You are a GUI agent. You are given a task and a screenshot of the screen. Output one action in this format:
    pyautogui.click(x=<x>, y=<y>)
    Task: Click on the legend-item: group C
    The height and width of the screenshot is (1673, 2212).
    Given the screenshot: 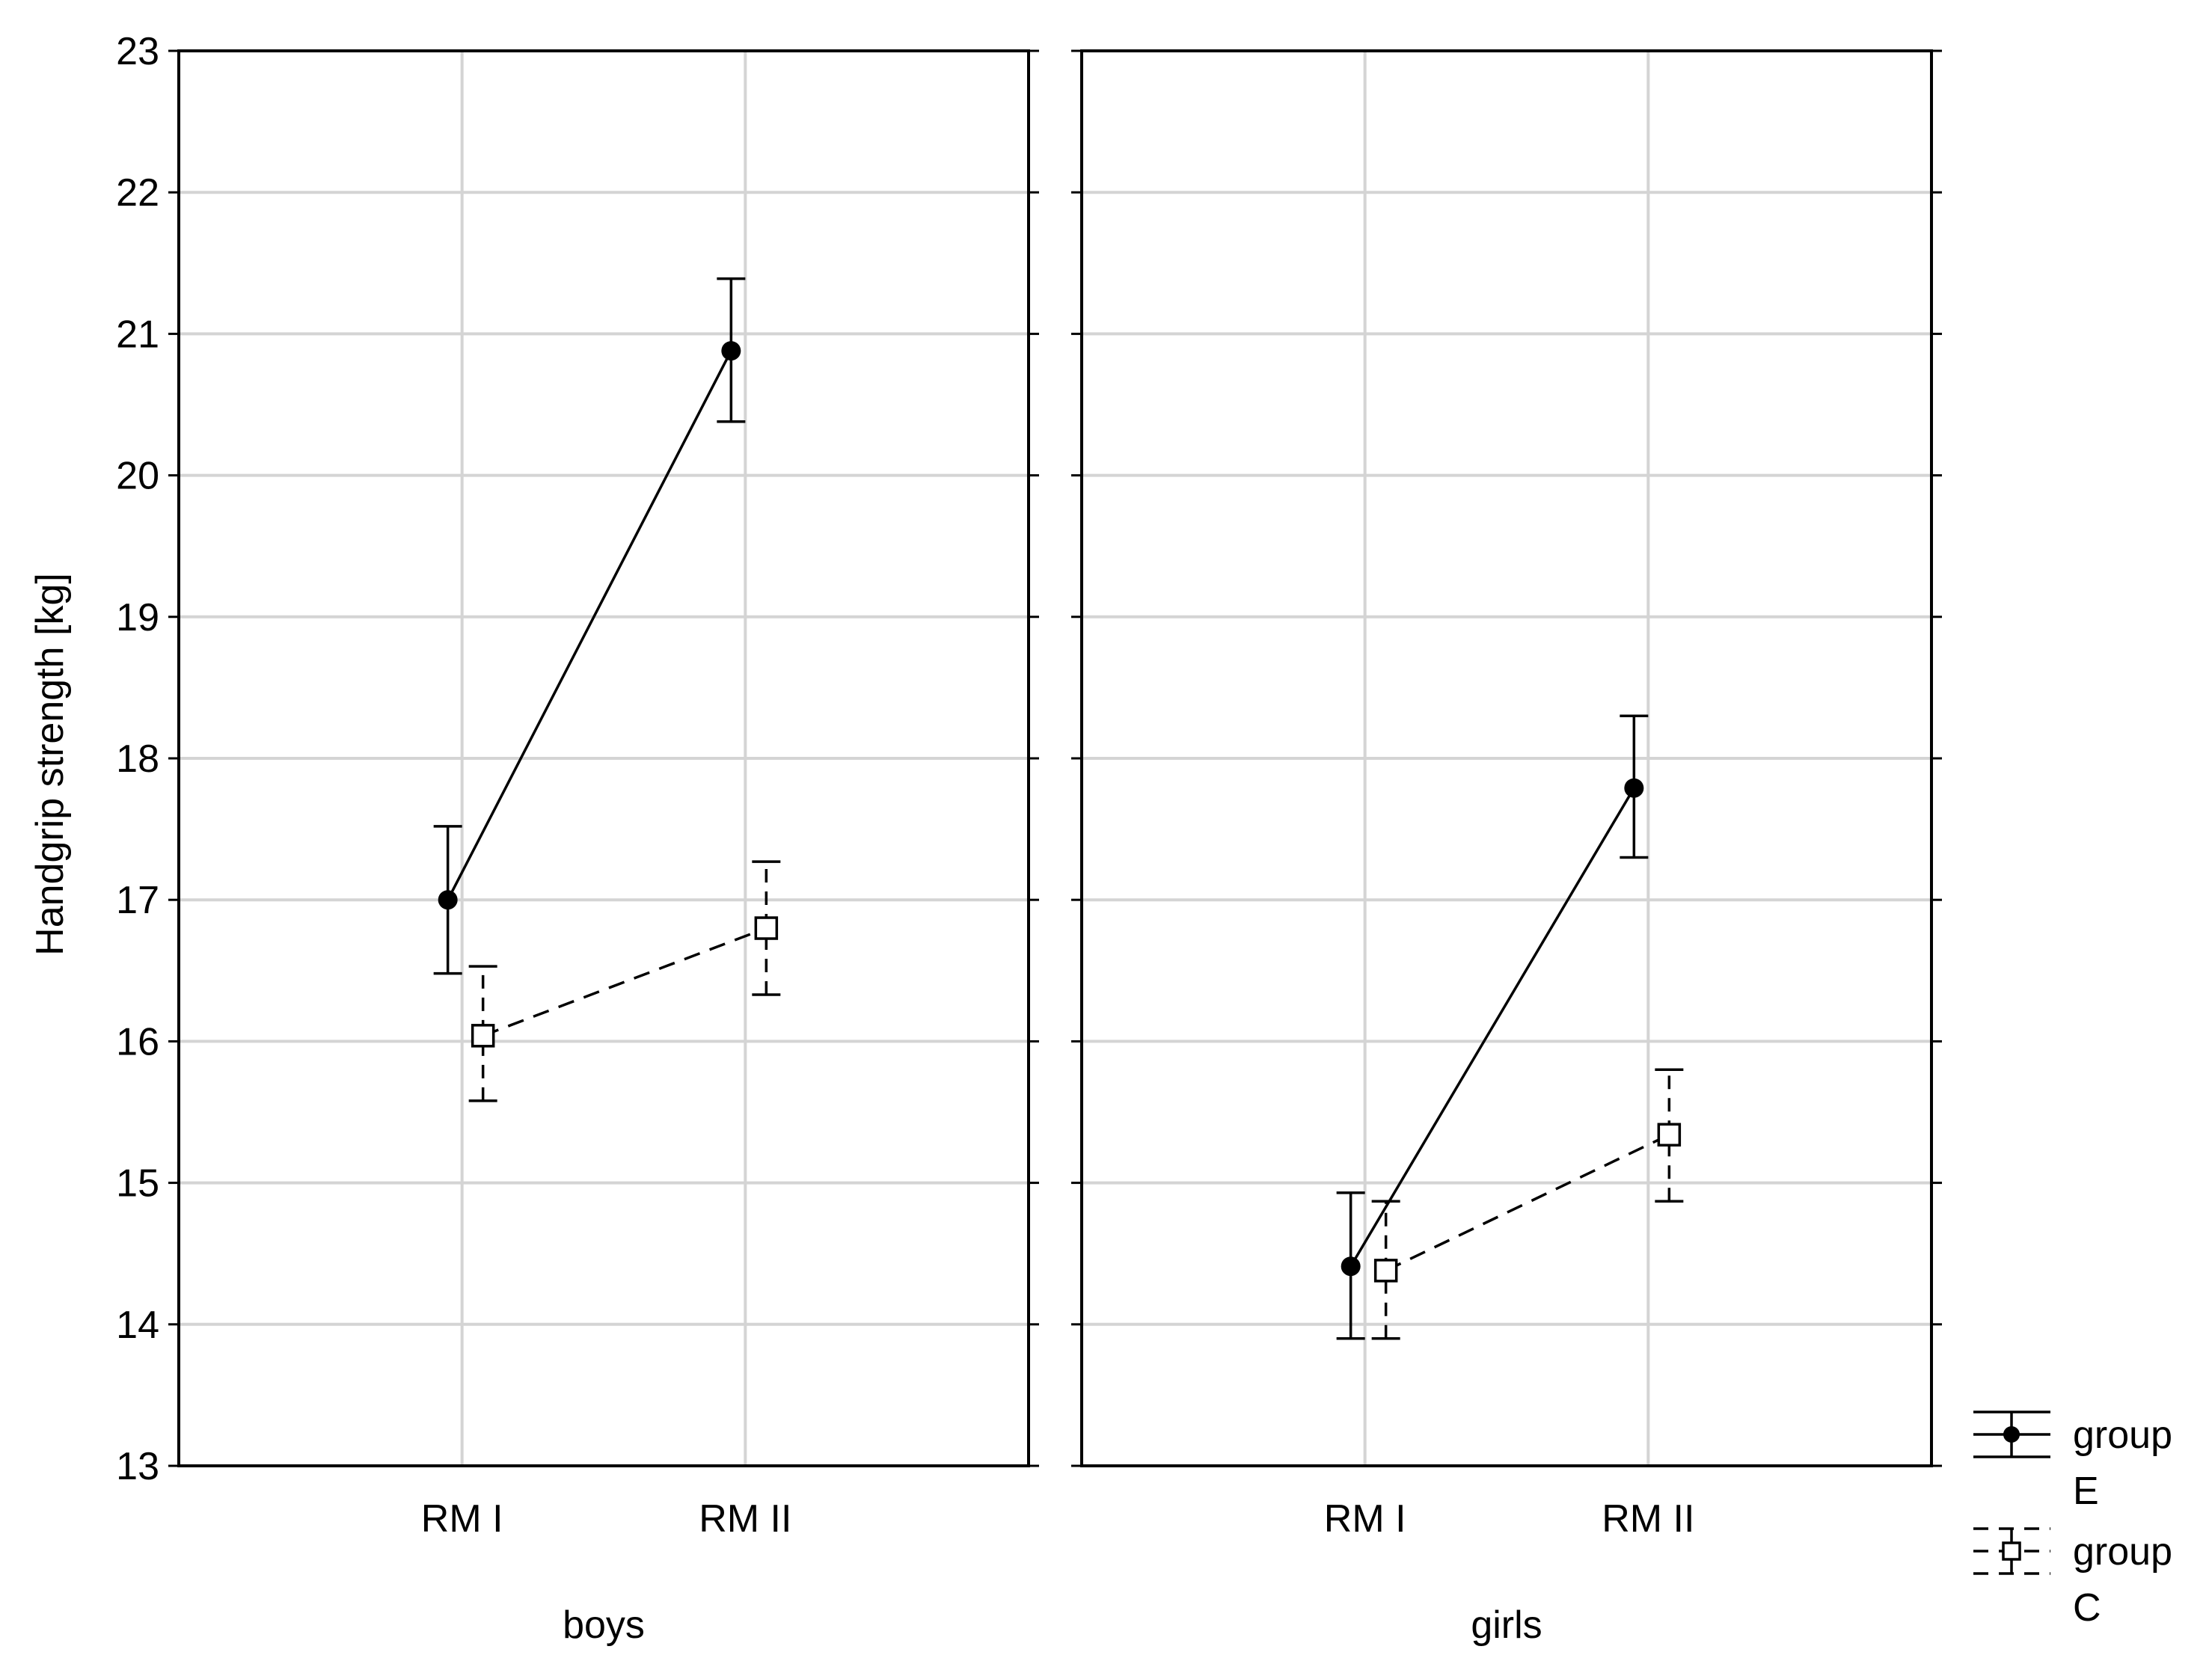 What is the action you would take?
    pyautogui.click(x=2072, y=1578)
    